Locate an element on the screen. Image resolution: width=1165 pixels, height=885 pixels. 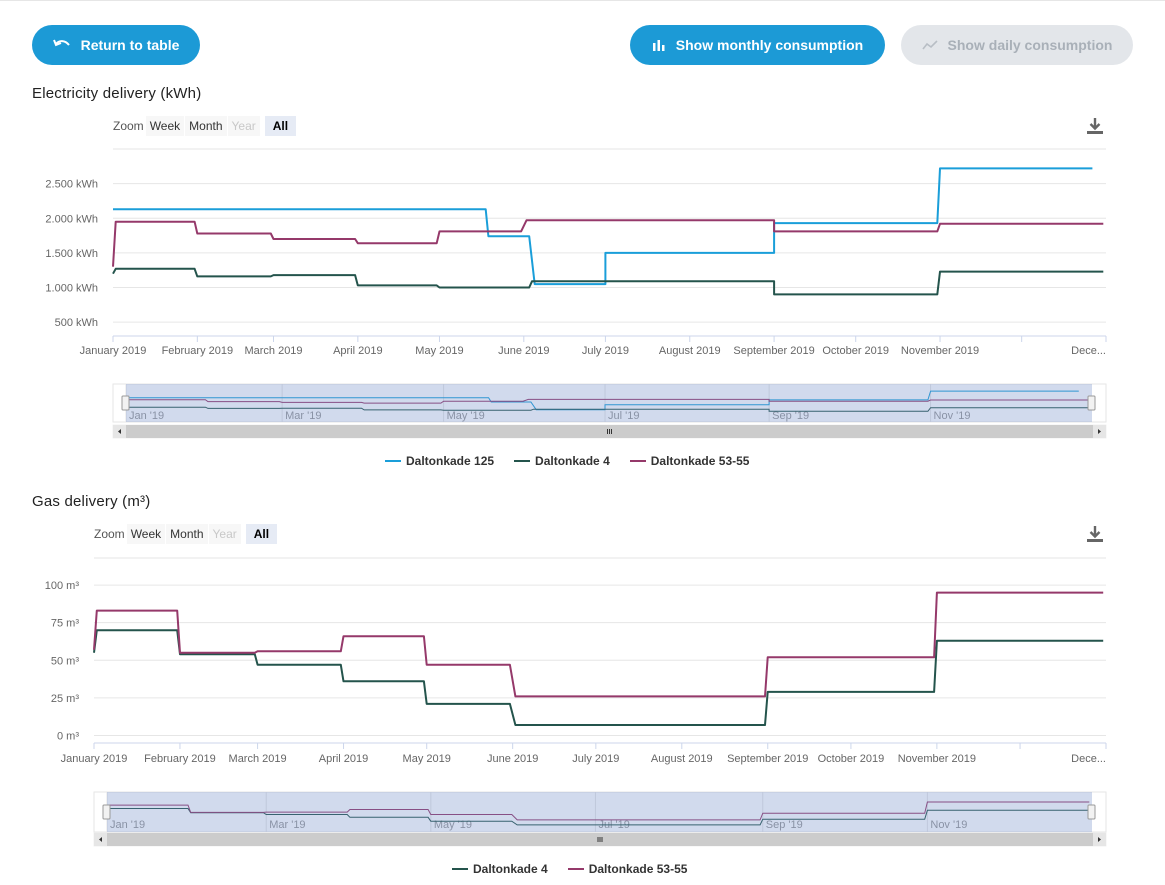
electricity-chart-title: Electricity delivery (kWh) is located at coordinates (117, 93).